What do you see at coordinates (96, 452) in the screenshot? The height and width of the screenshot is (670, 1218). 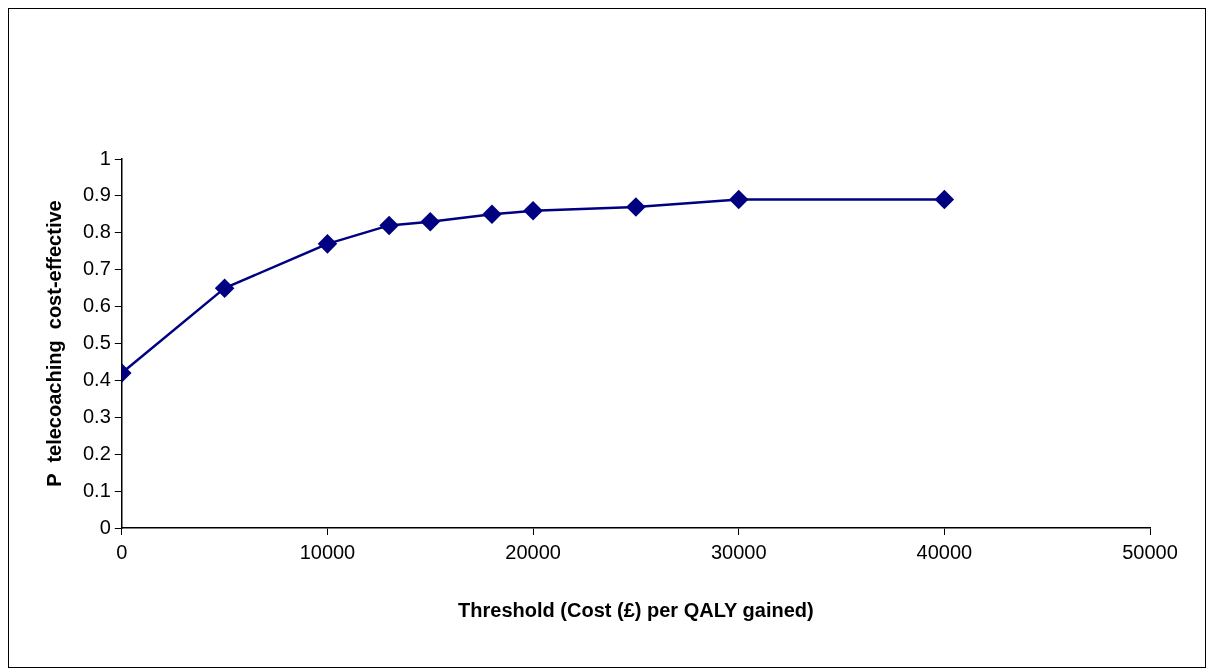 I see `y-tick-label: 0.2` at bounding box center [96, 452].